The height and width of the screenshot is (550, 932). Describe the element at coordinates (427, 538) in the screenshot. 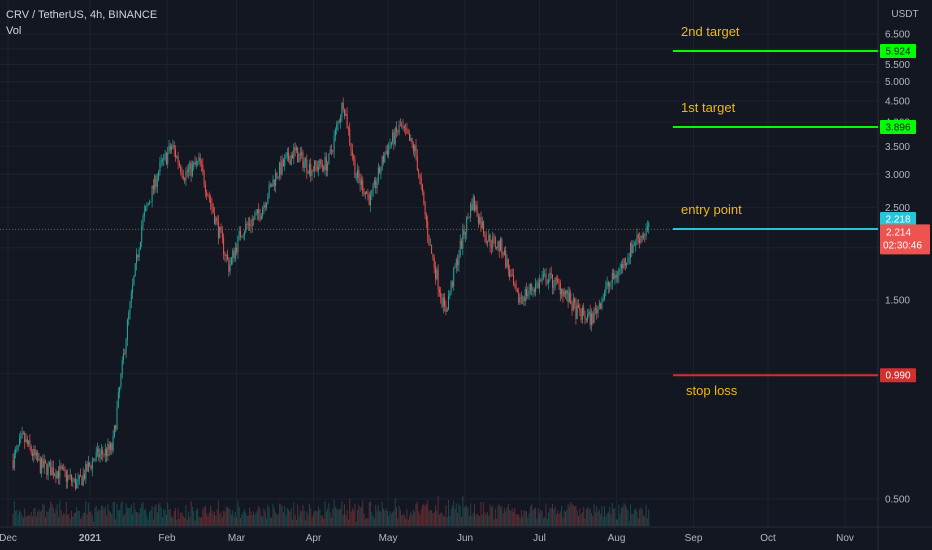

I see `time-axis: Dec 2021 Feb Mar Apr May Jun Jul Aug Sep Oct Nov` at that location.